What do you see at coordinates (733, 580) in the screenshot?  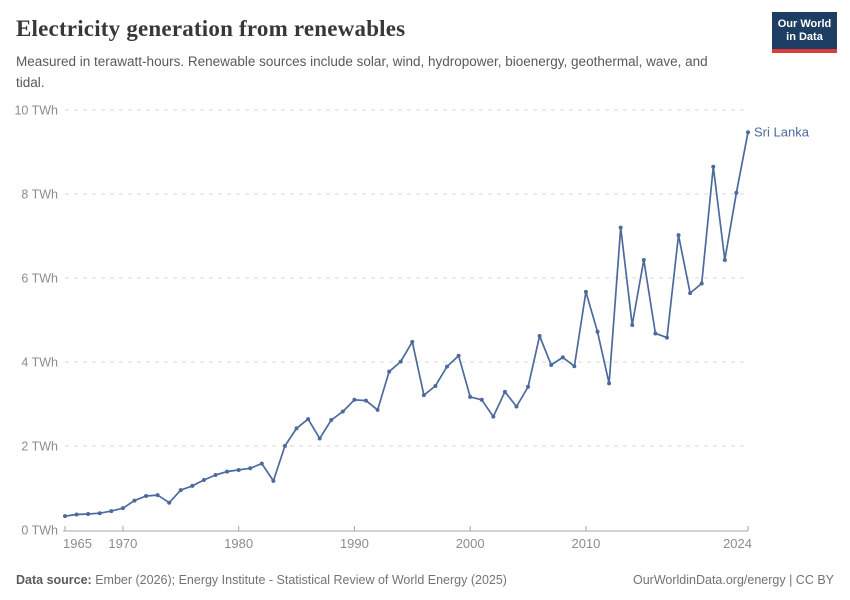 I see `footer-license-link: OurWorldinData.org/energy | CC BY` at bounding box center [733, 580].